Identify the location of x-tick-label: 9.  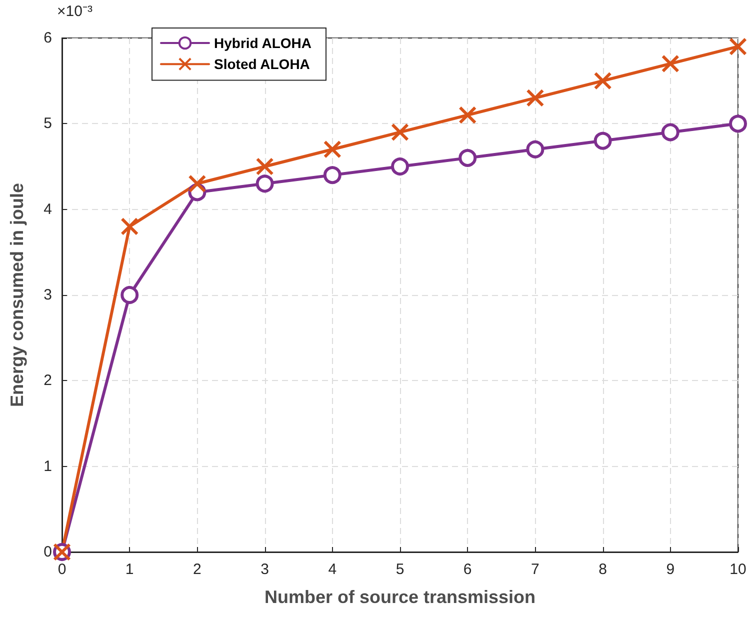
(670, 569).